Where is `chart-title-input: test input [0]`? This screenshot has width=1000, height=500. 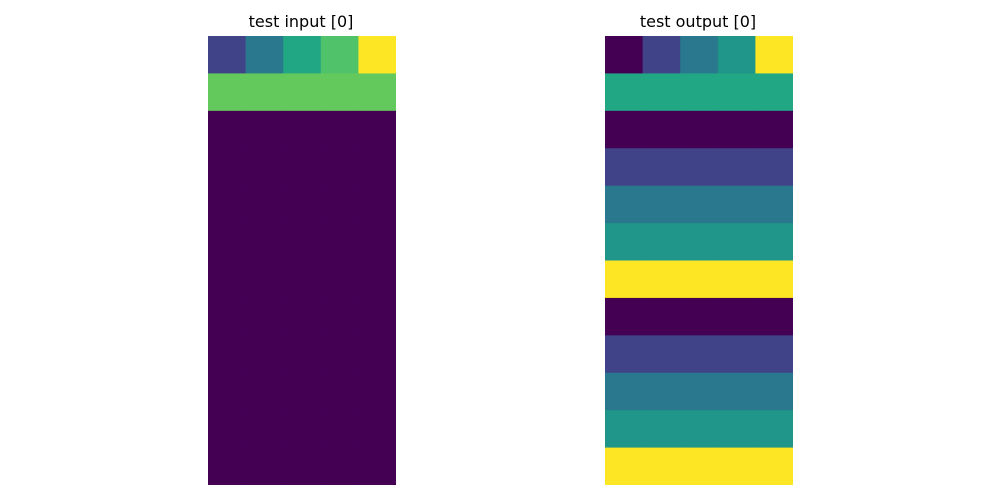 chart-title-input: test input [0] is located at coordinates (301, 21).